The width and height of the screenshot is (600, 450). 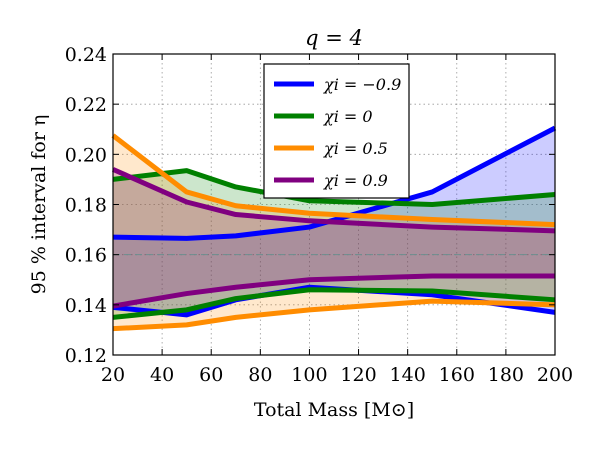 What do you see at coordinates (113, 375) in the screenshot?
I see `x-tick-label: 20` at bounding box center [113, 375].